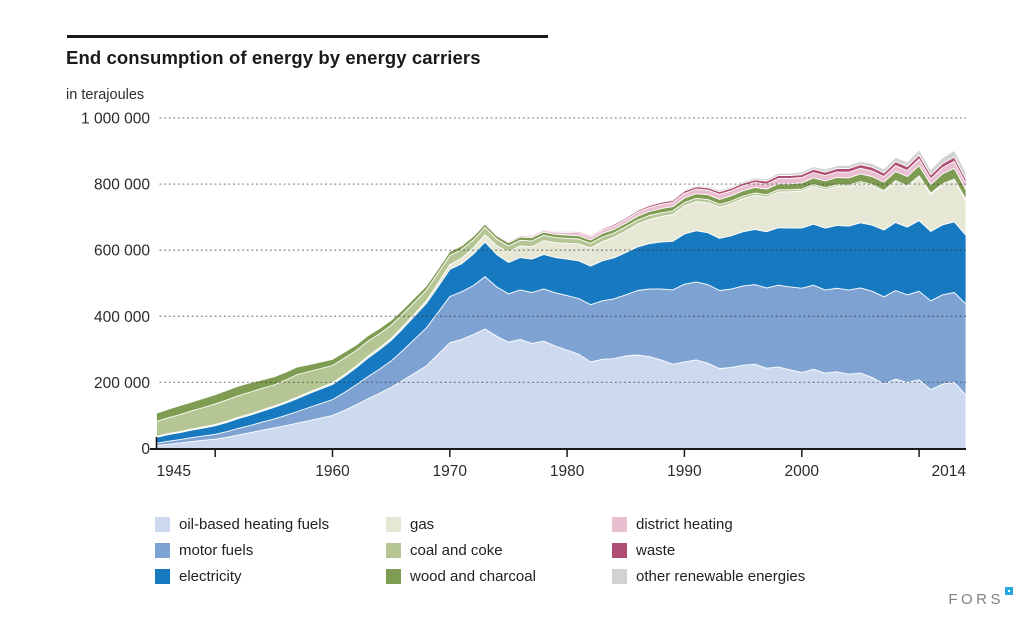  I want to click on legend-swatch-wood-and-charcoal, so click(393, 576).